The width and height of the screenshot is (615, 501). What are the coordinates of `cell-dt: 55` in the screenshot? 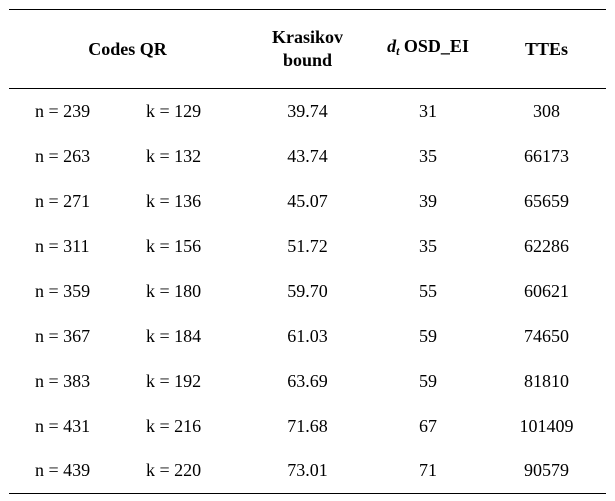 It's located at (428, 290).